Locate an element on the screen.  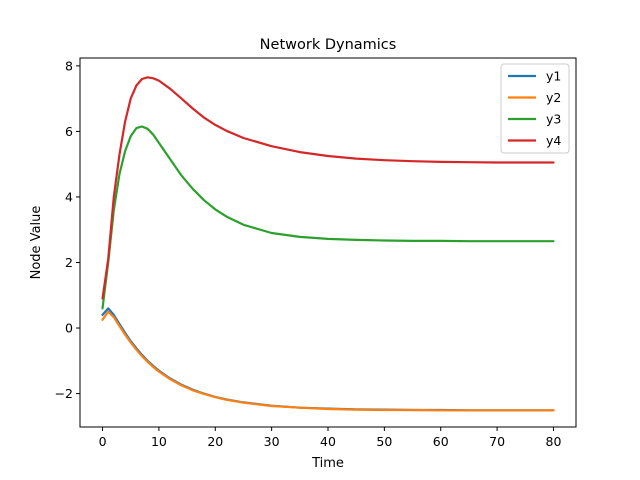
legend-label-y2: y2 is located at coordinates (553, 97).